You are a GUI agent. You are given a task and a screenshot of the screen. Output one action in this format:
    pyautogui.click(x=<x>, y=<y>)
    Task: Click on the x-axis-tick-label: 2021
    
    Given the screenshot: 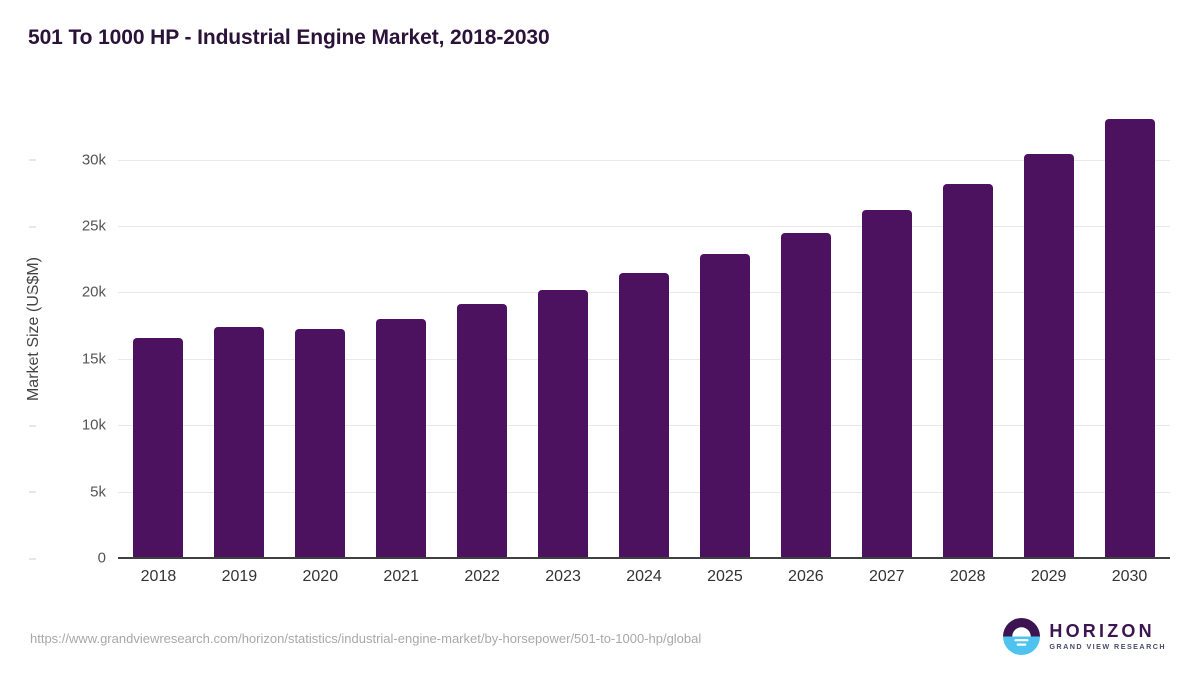 What is the action you would take?
    pyautogui.click(x=401, y=576)
    